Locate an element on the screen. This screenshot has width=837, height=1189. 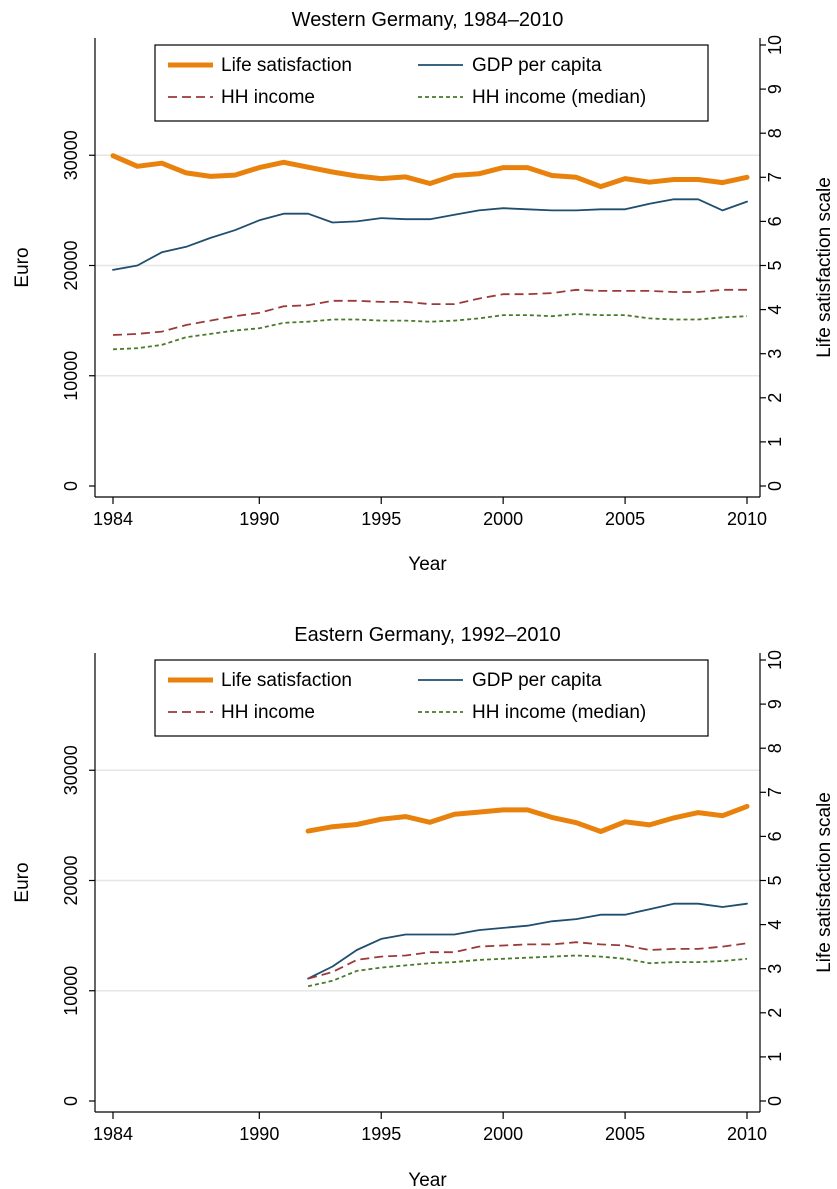
chart-title: Eastern Germany, 1992–2010 is located at coordinates (427, 635).